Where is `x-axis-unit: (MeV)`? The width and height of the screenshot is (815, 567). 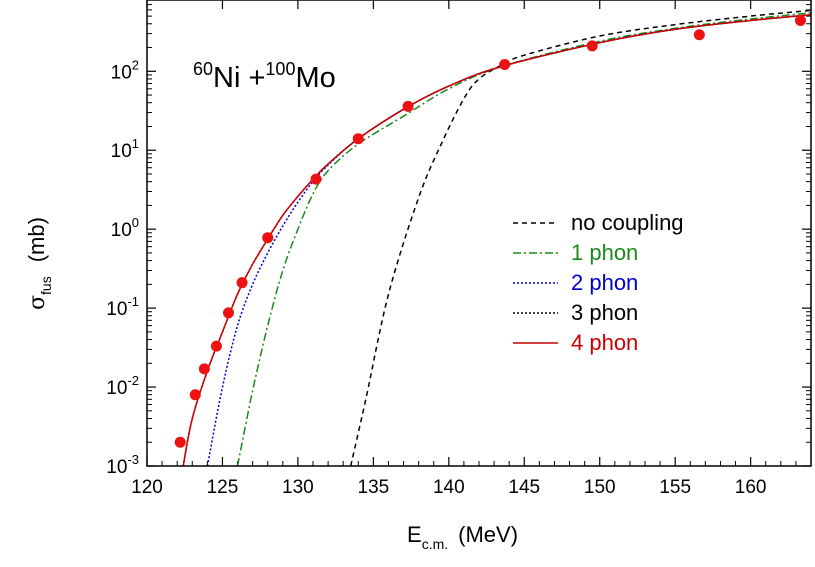 x-axis-unit: (MeV) is located at coordinates (488, 534).